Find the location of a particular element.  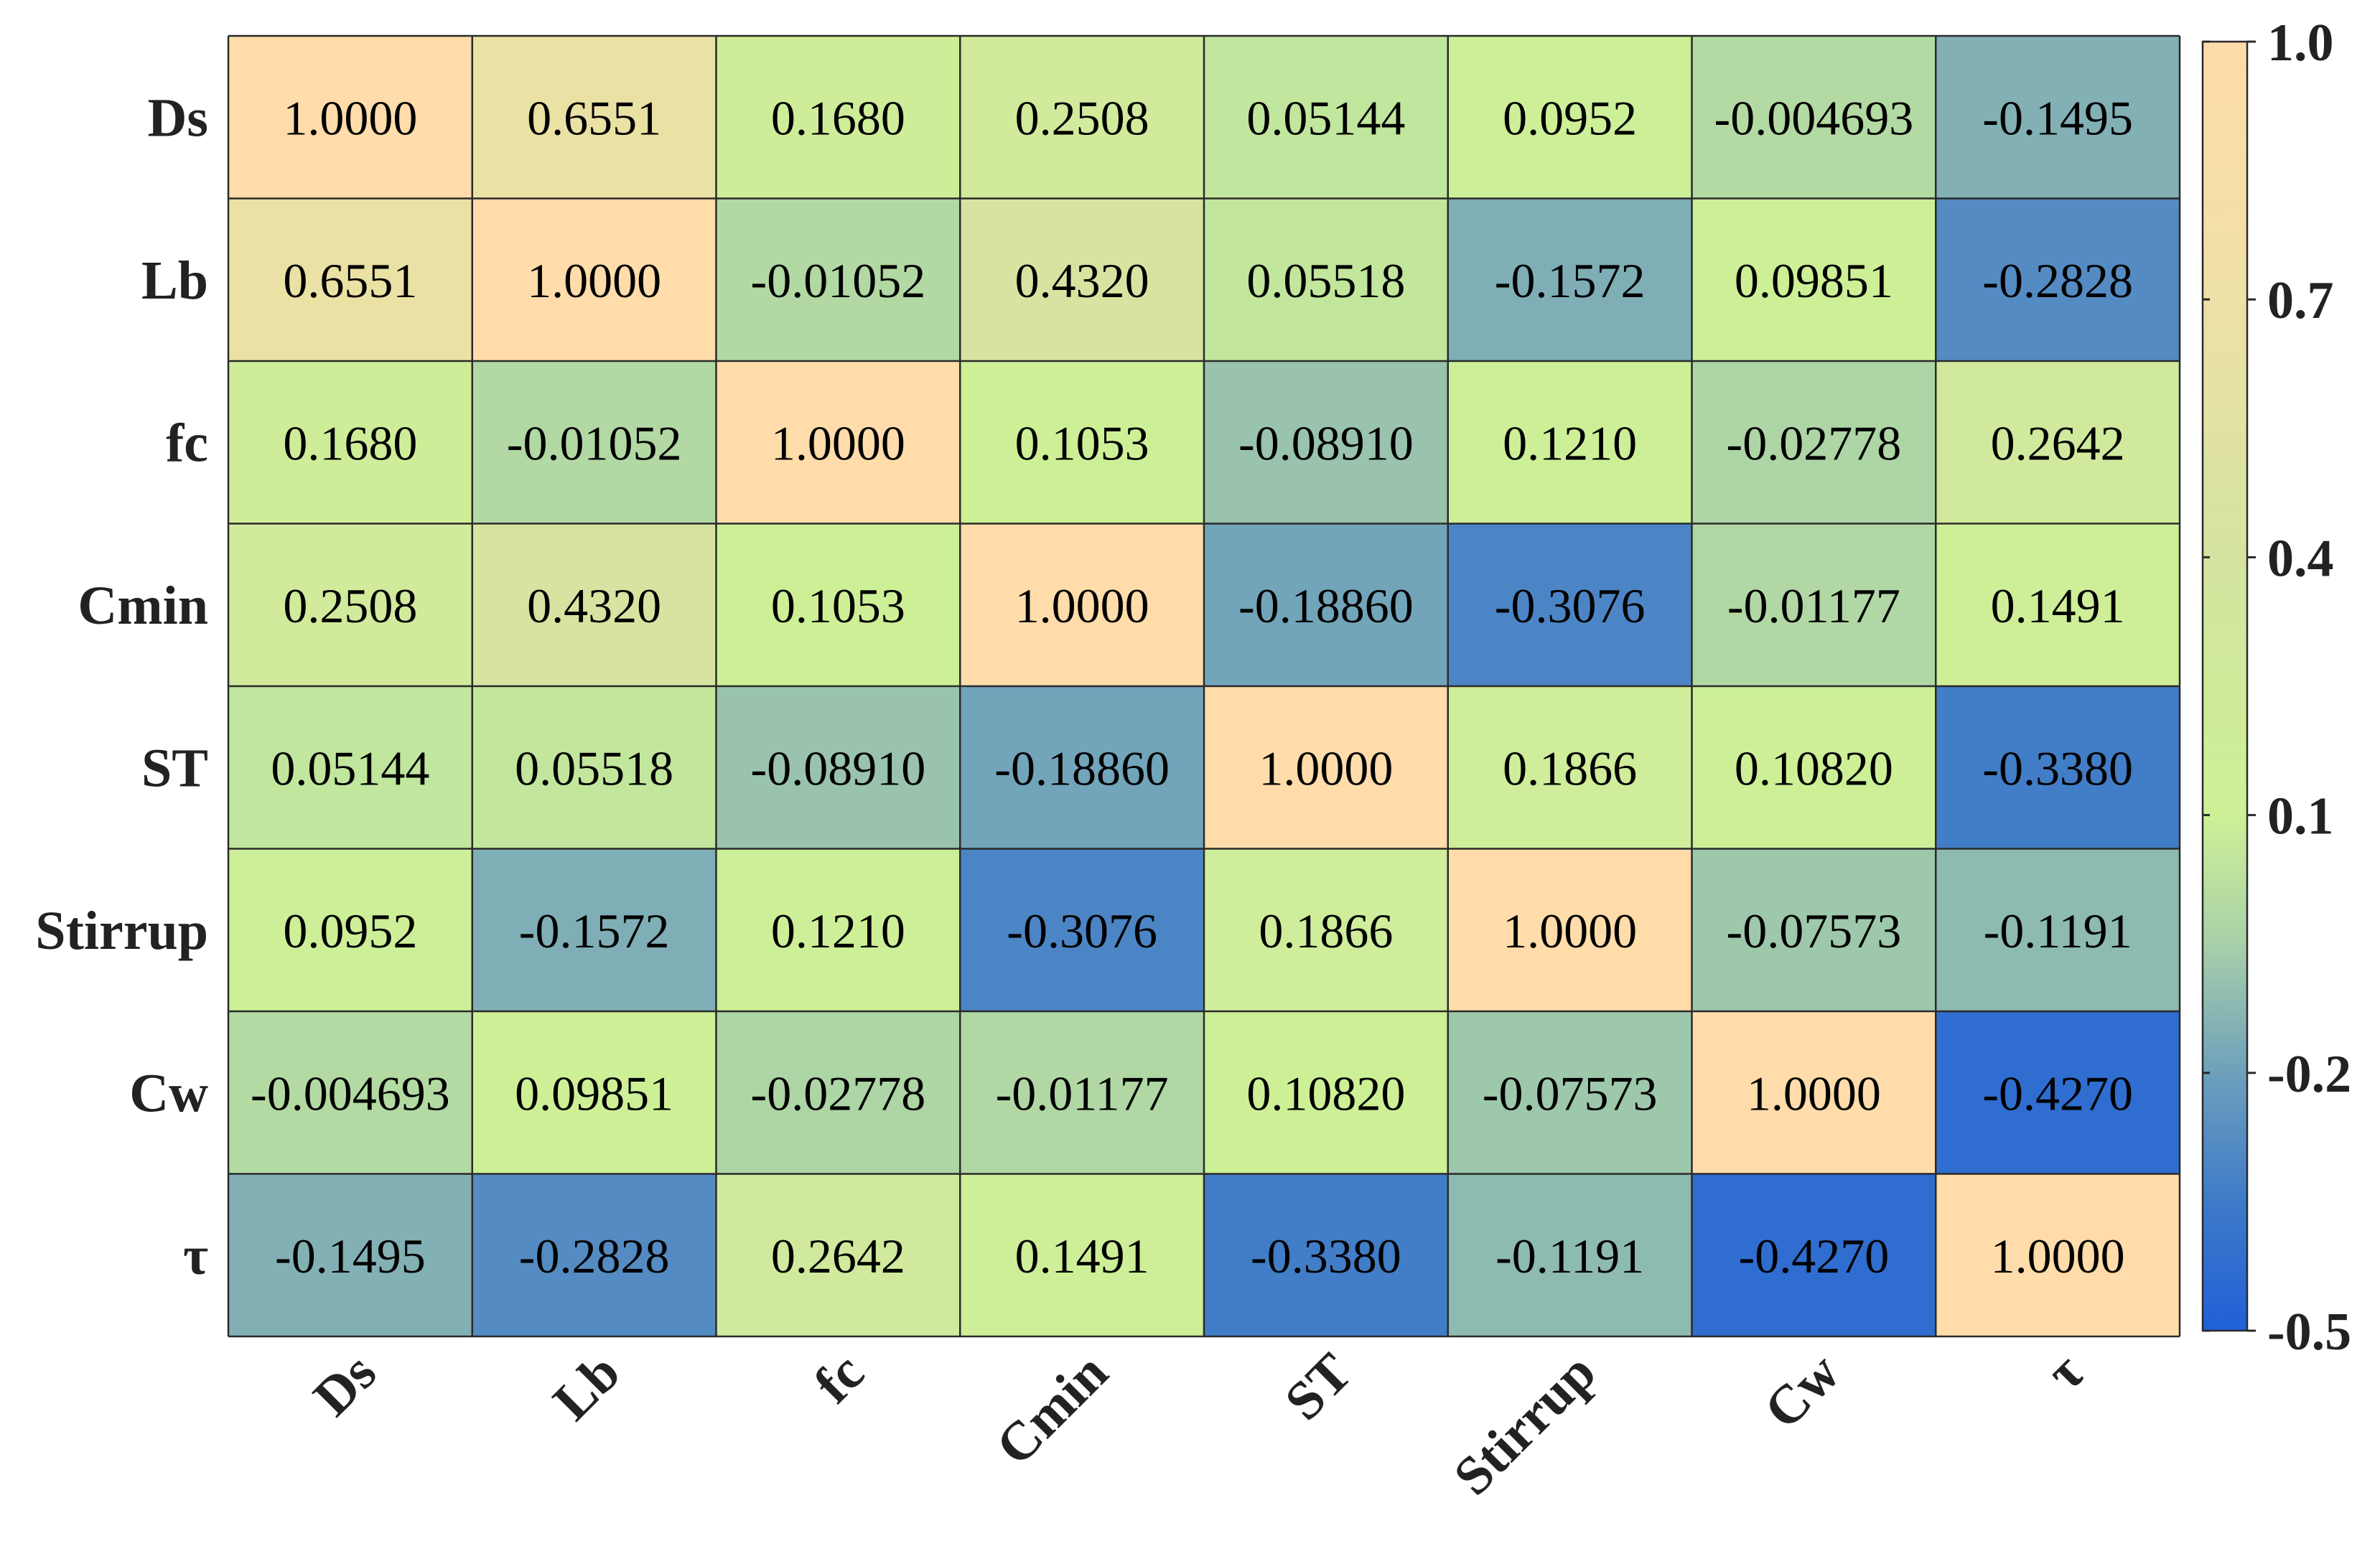

heatmap-cell-τ-τ is located at coordinates (2058, 1255).